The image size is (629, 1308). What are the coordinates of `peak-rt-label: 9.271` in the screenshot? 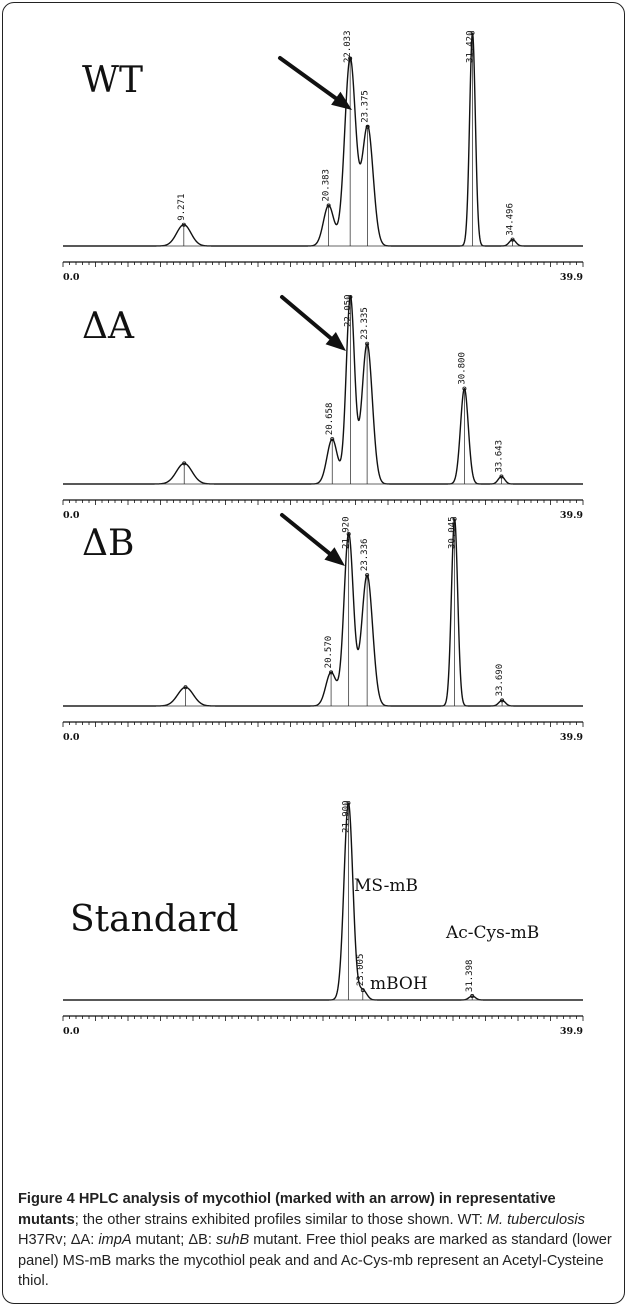 It's located at (182, 207).